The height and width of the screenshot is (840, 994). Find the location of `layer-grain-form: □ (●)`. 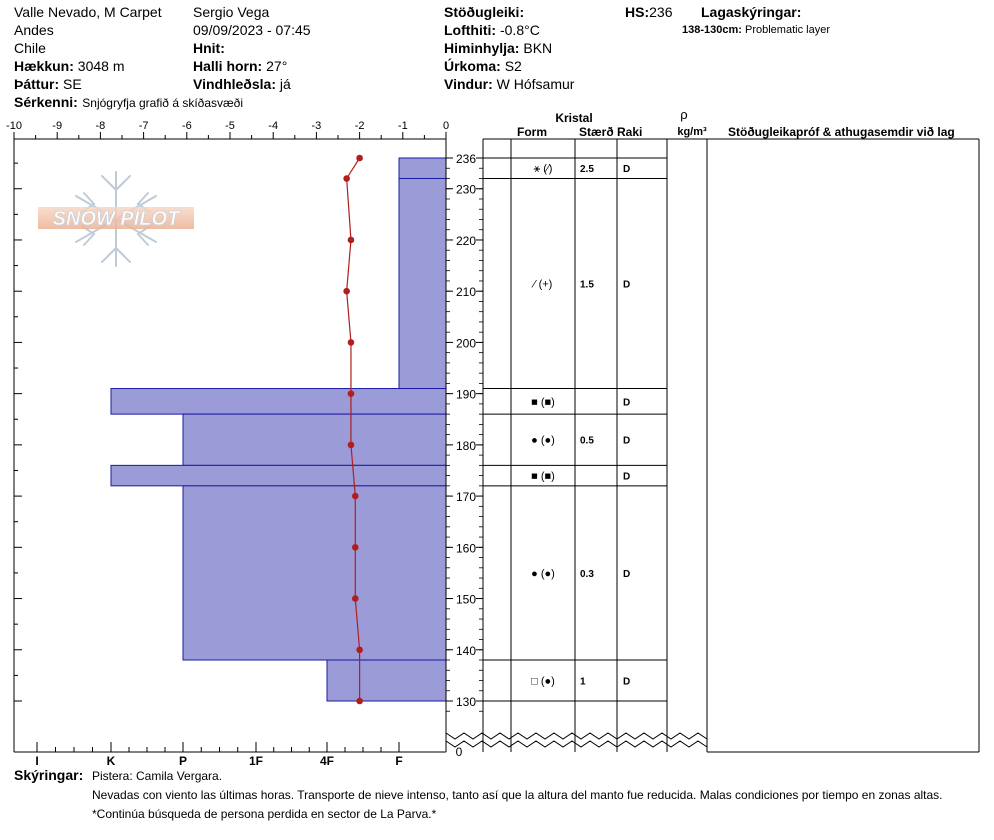

layer-grain-form: □ (●) is located at coordinates (543, 682).